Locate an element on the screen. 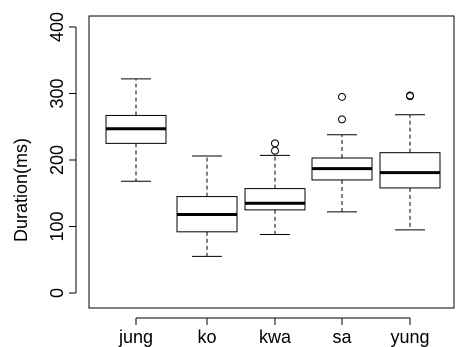 The width and height of the screenshot is (464, 347). box-jung is located at coordinates (136, 130).